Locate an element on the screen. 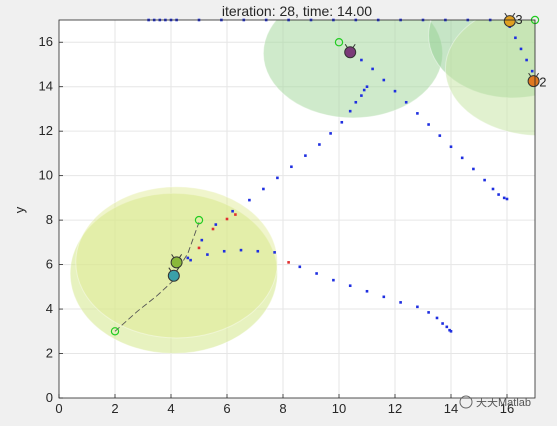 This screenshot has width=557, height=426. y-tick-label: 2 is located at coordinates (49, 353).